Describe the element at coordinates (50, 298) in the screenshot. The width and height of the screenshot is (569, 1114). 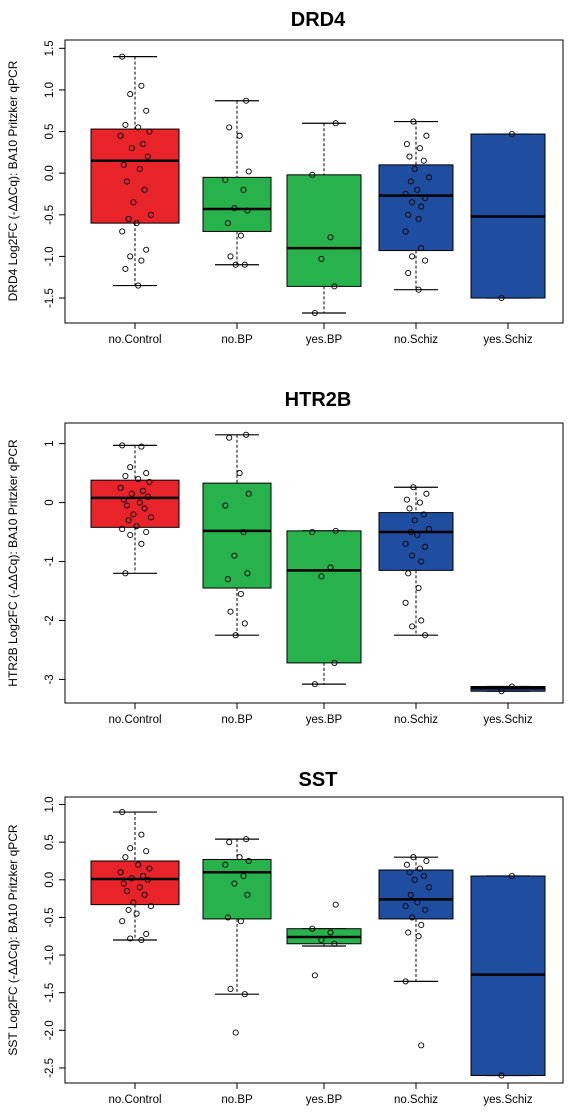
I see `y-tick-label: -1.5` at that location.